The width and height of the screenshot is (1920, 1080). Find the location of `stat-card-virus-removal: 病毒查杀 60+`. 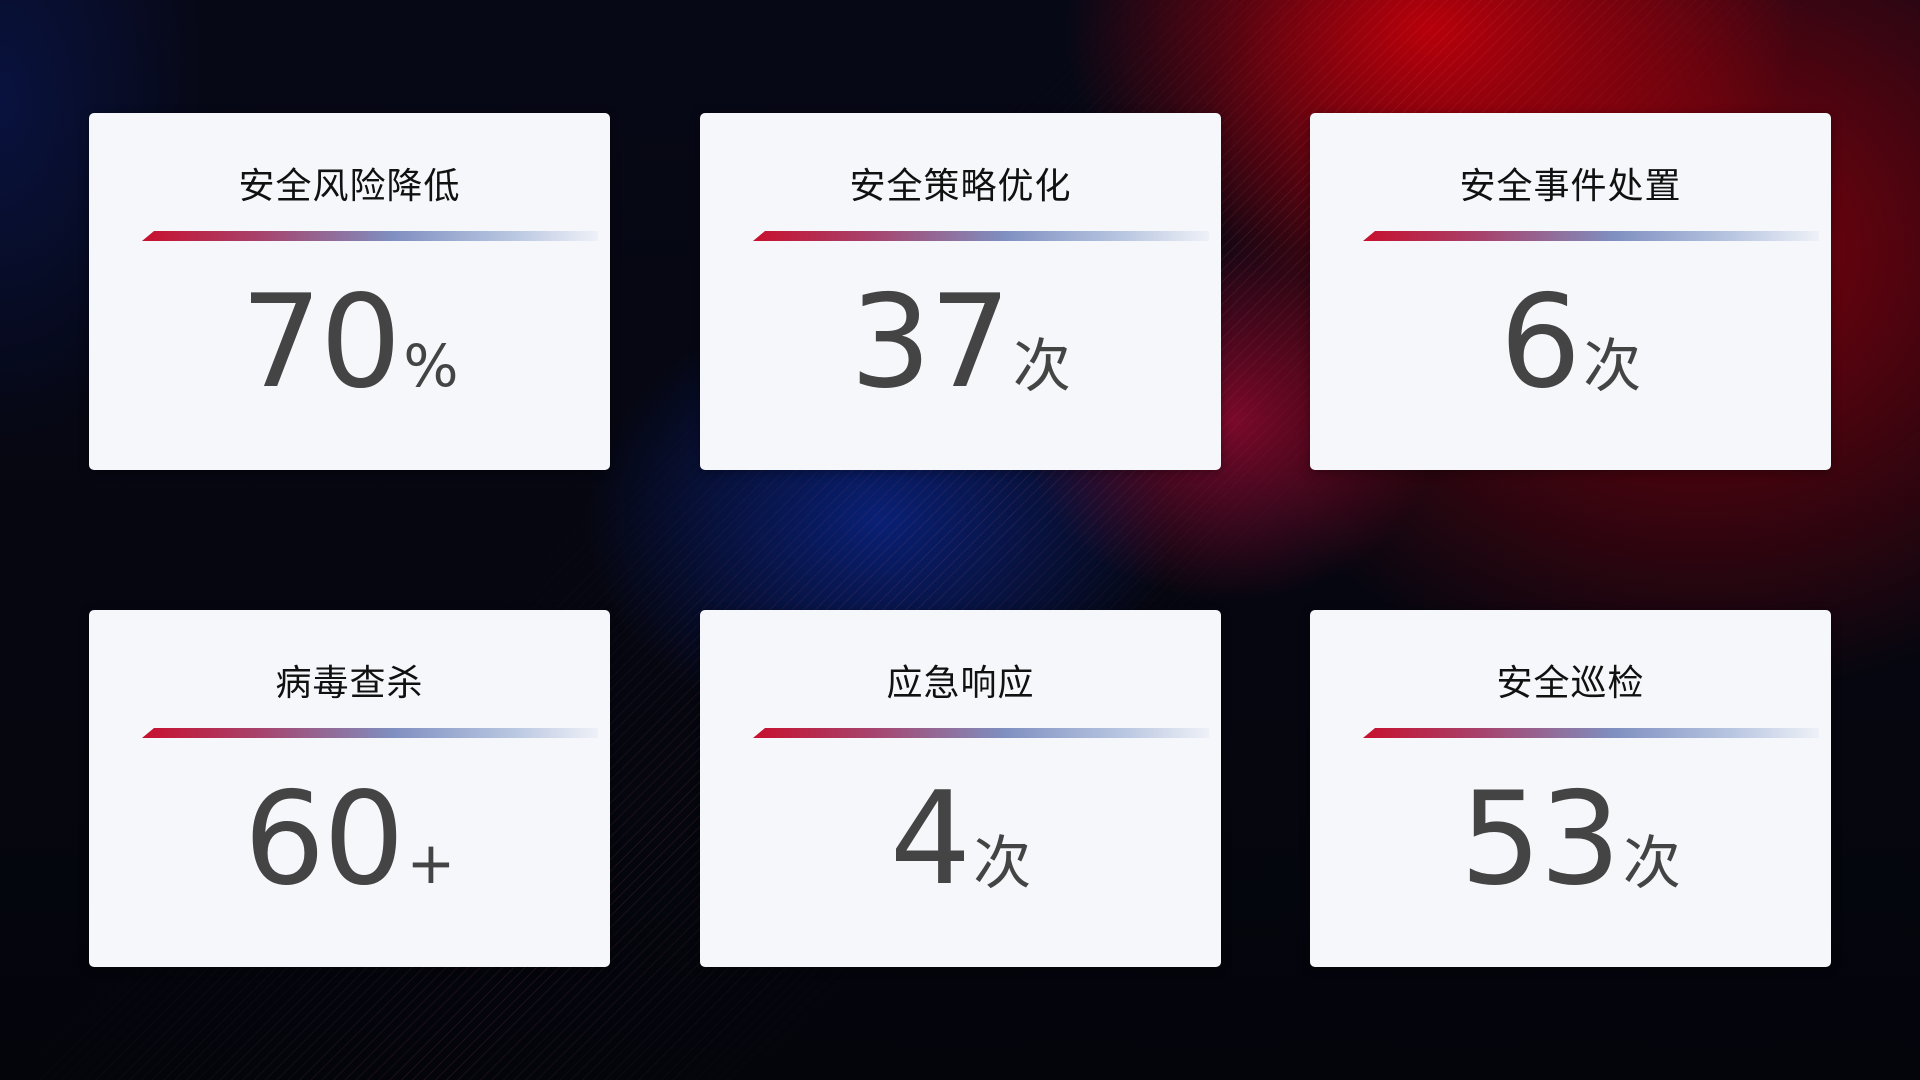

stat-card-virus-removal: 病毒查杀 60+ is located at coordinates (349, 788).